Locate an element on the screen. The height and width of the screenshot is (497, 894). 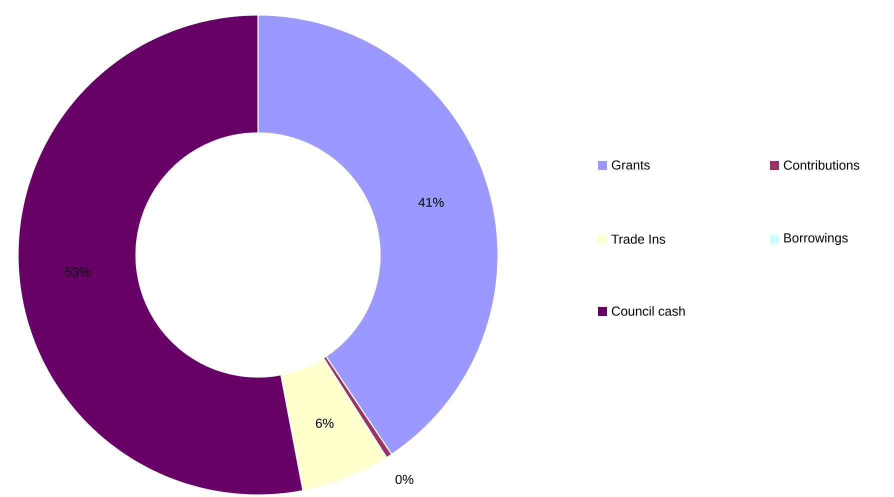
legend-label: Borrowings is located at coordinates (816, 239).